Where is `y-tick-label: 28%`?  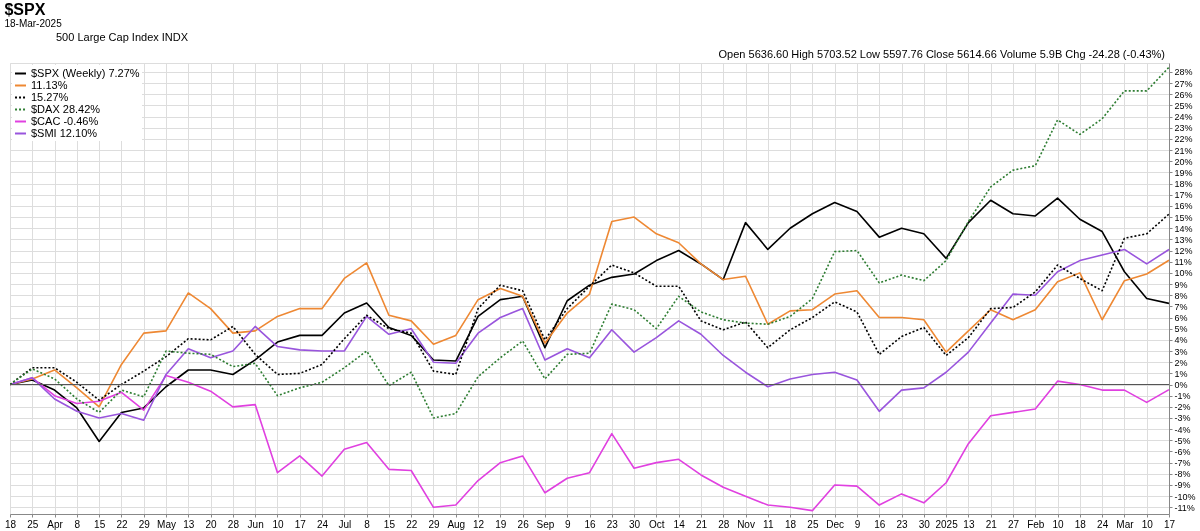 y-tick-label: 28% is located at coordinates (1183, 72).